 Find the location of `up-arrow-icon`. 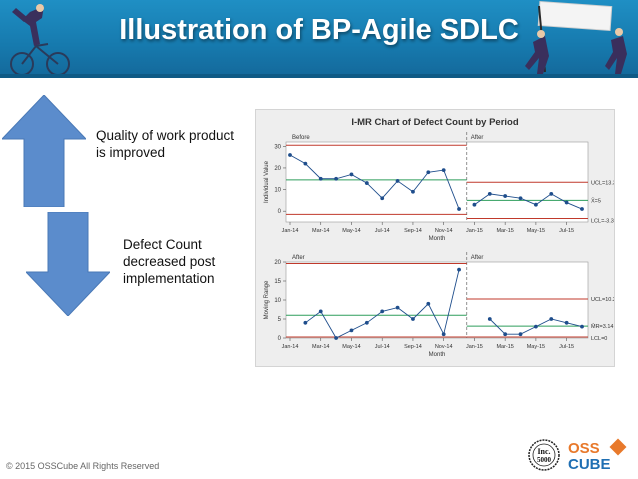

up-arrow-icon is located at coordinates (44, 151).